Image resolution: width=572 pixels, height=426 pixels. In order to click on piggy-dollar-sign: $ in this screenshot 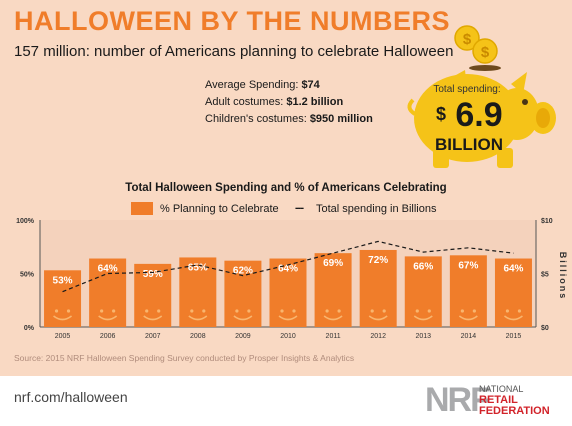, I will do `click(441, 114)`.